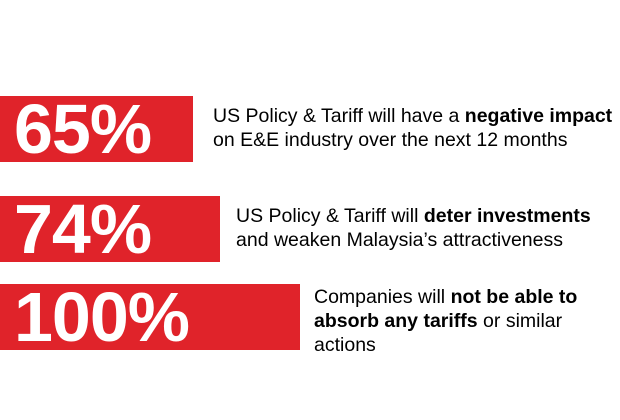 The image size is (620, 420). What do you see at coordinates (339, 116) in the screenshot?
I see `stat-description-1-part-1: US Policy & Tariff will have a` at bounding box center [339, 116].